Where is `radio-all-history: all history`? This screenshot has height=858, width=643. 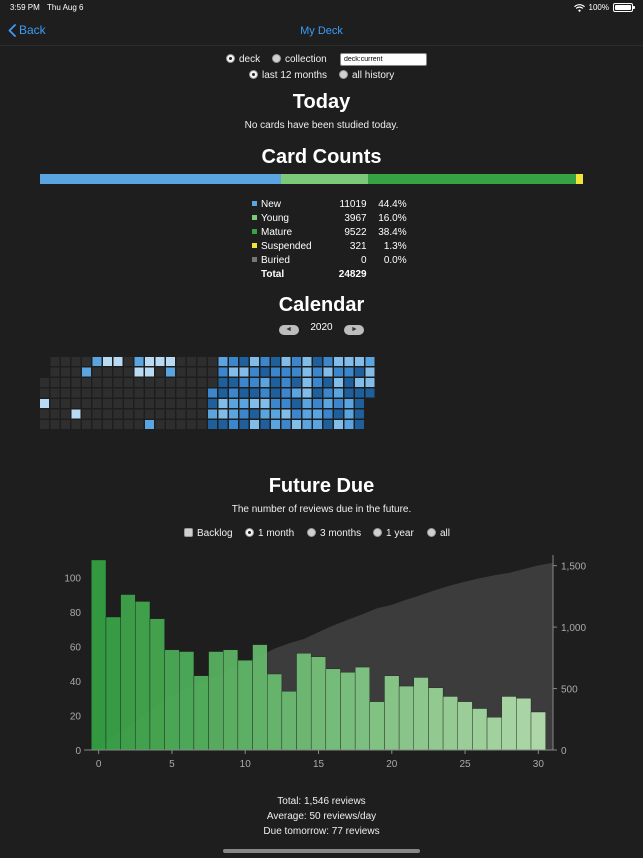 radio-all-history: all history is located at coordinates (366, 75).